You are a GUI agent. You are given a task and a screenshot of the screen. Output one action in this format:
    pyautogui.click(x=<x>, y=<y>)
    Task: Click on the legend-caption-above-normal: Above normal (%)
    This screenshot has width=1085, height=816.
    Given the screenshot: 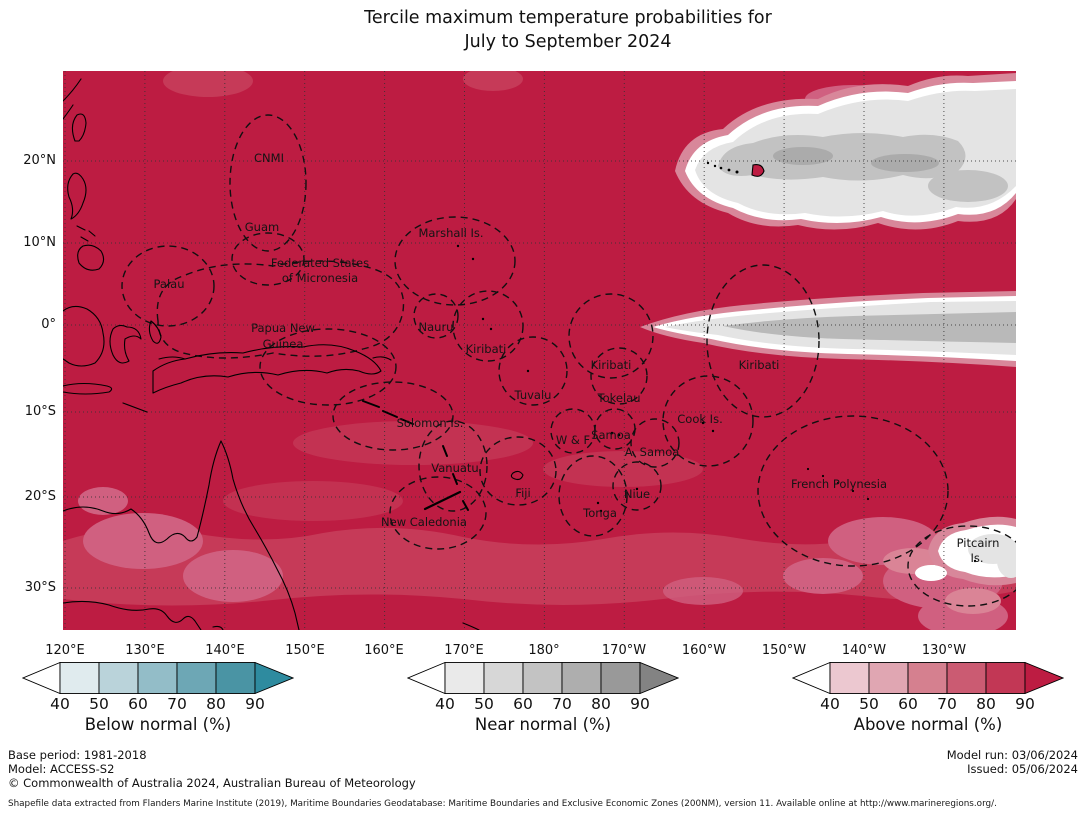 What is the action you would take?
    pyautogui.click(x=928, y=724)
    